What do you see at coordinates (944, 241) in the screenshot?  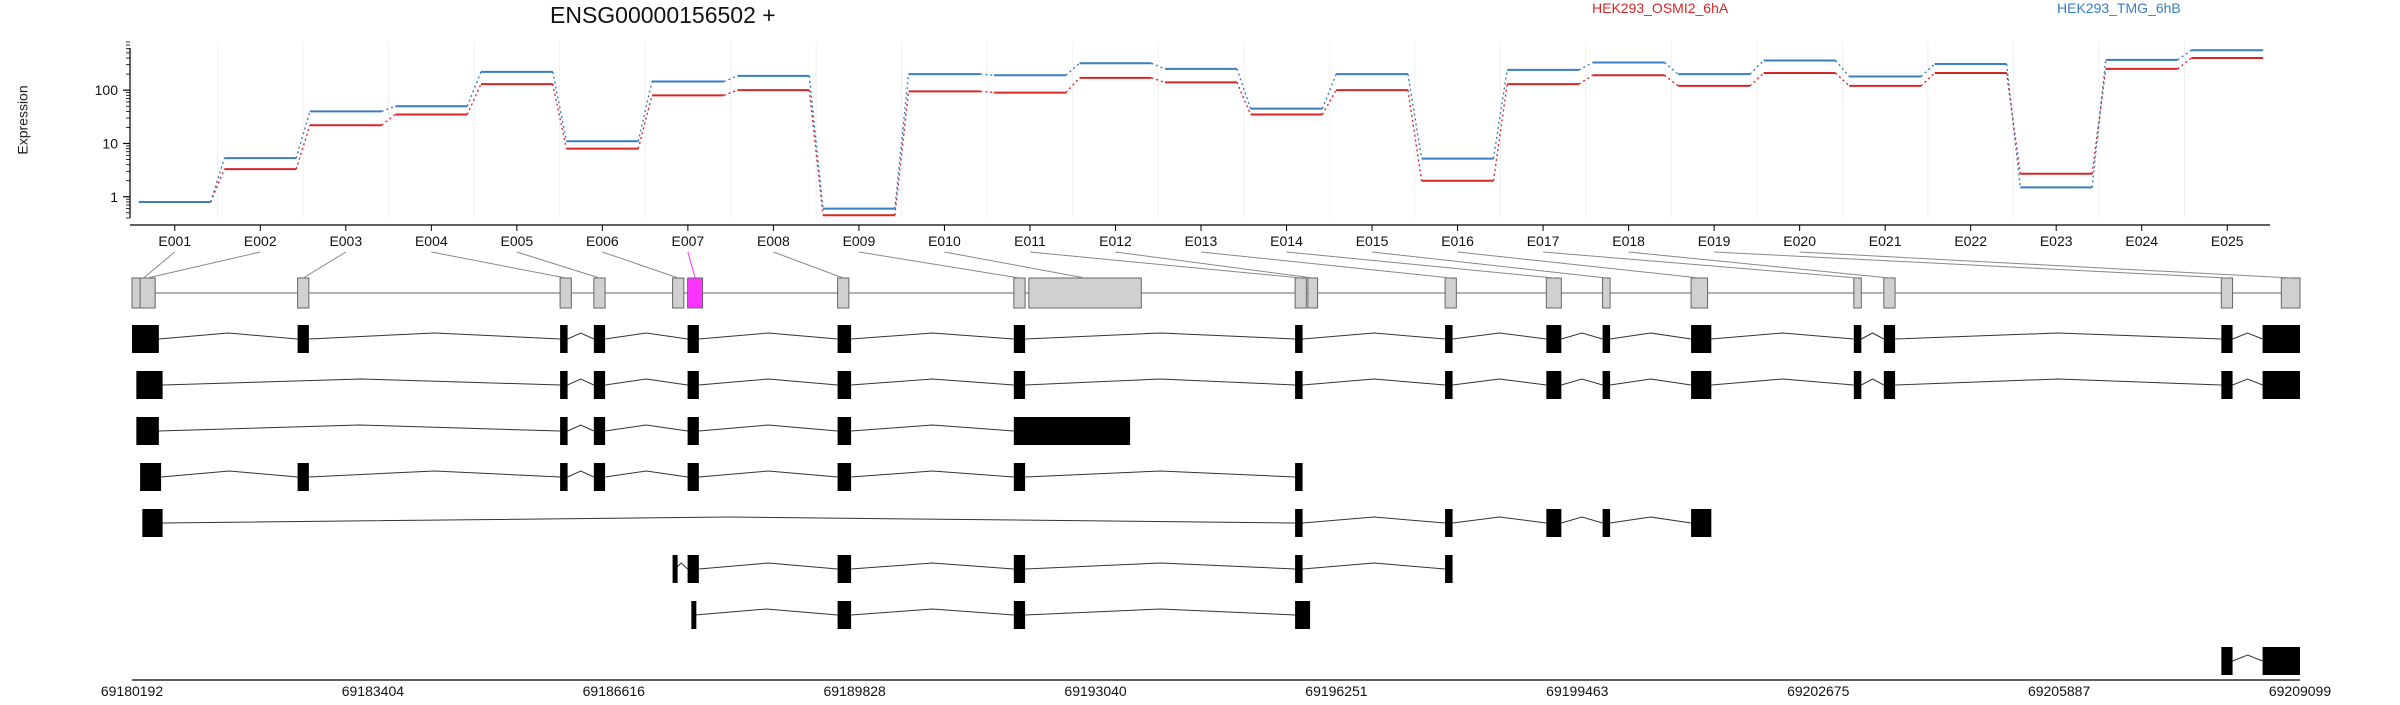 I see `x-tick-label: E010` at bounding box center [944, 241].